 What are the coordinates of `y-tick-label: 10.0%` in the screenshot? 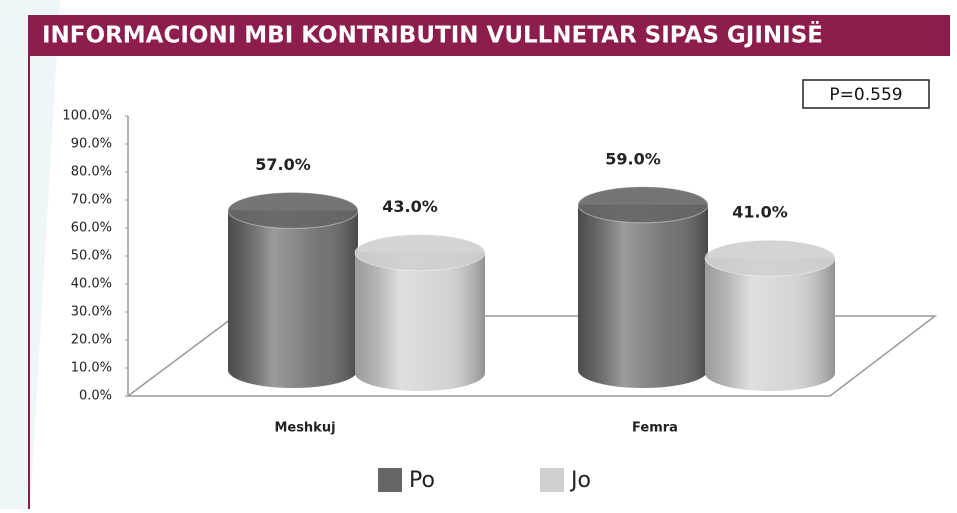 It's located at (91, 368).